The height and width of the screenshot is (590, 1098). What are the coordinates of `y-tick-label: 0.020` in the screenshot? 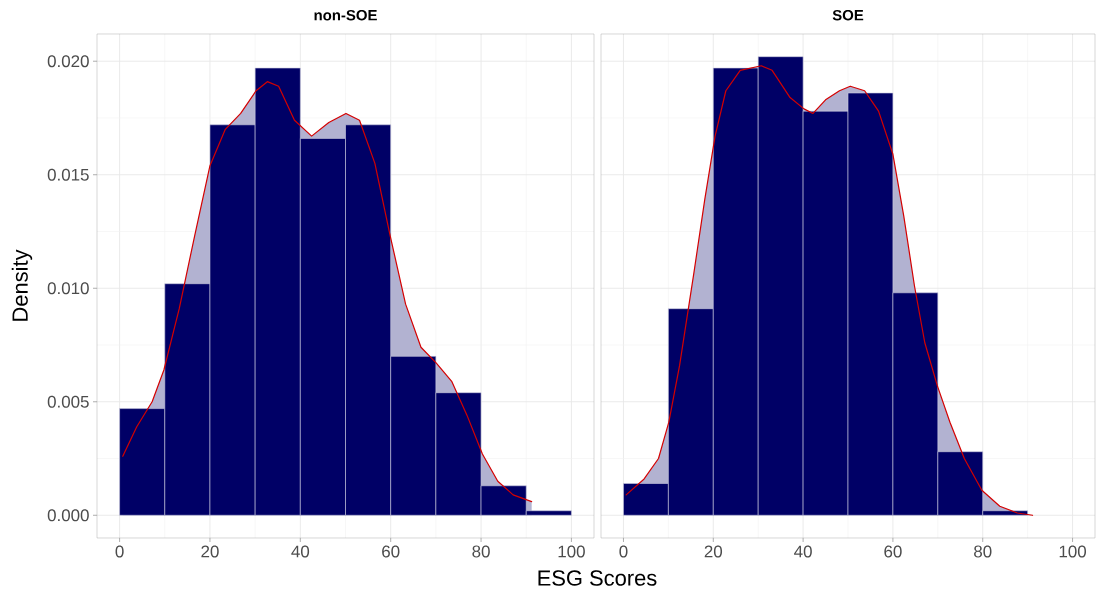 It's located at (68, 61).